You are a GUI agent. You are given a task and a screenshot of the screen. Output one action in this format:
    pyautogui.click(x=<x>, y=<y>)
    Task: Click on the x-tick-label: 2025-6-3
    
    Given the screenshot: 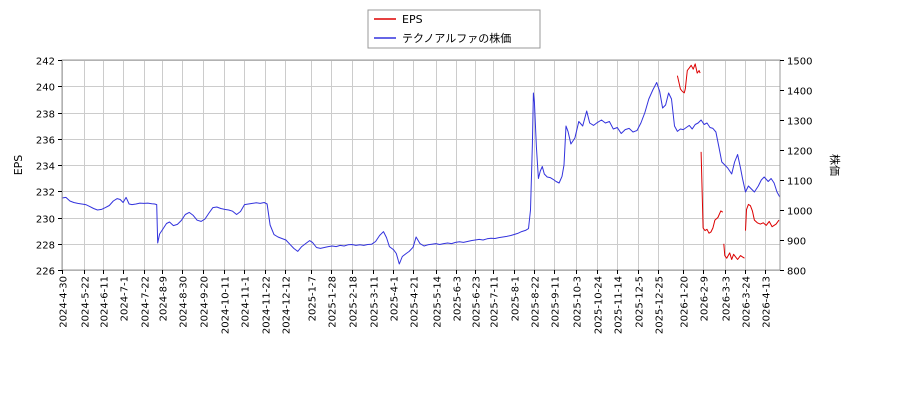 What is the action you would take?
    pyautogui.click(x=458, y=298)
    